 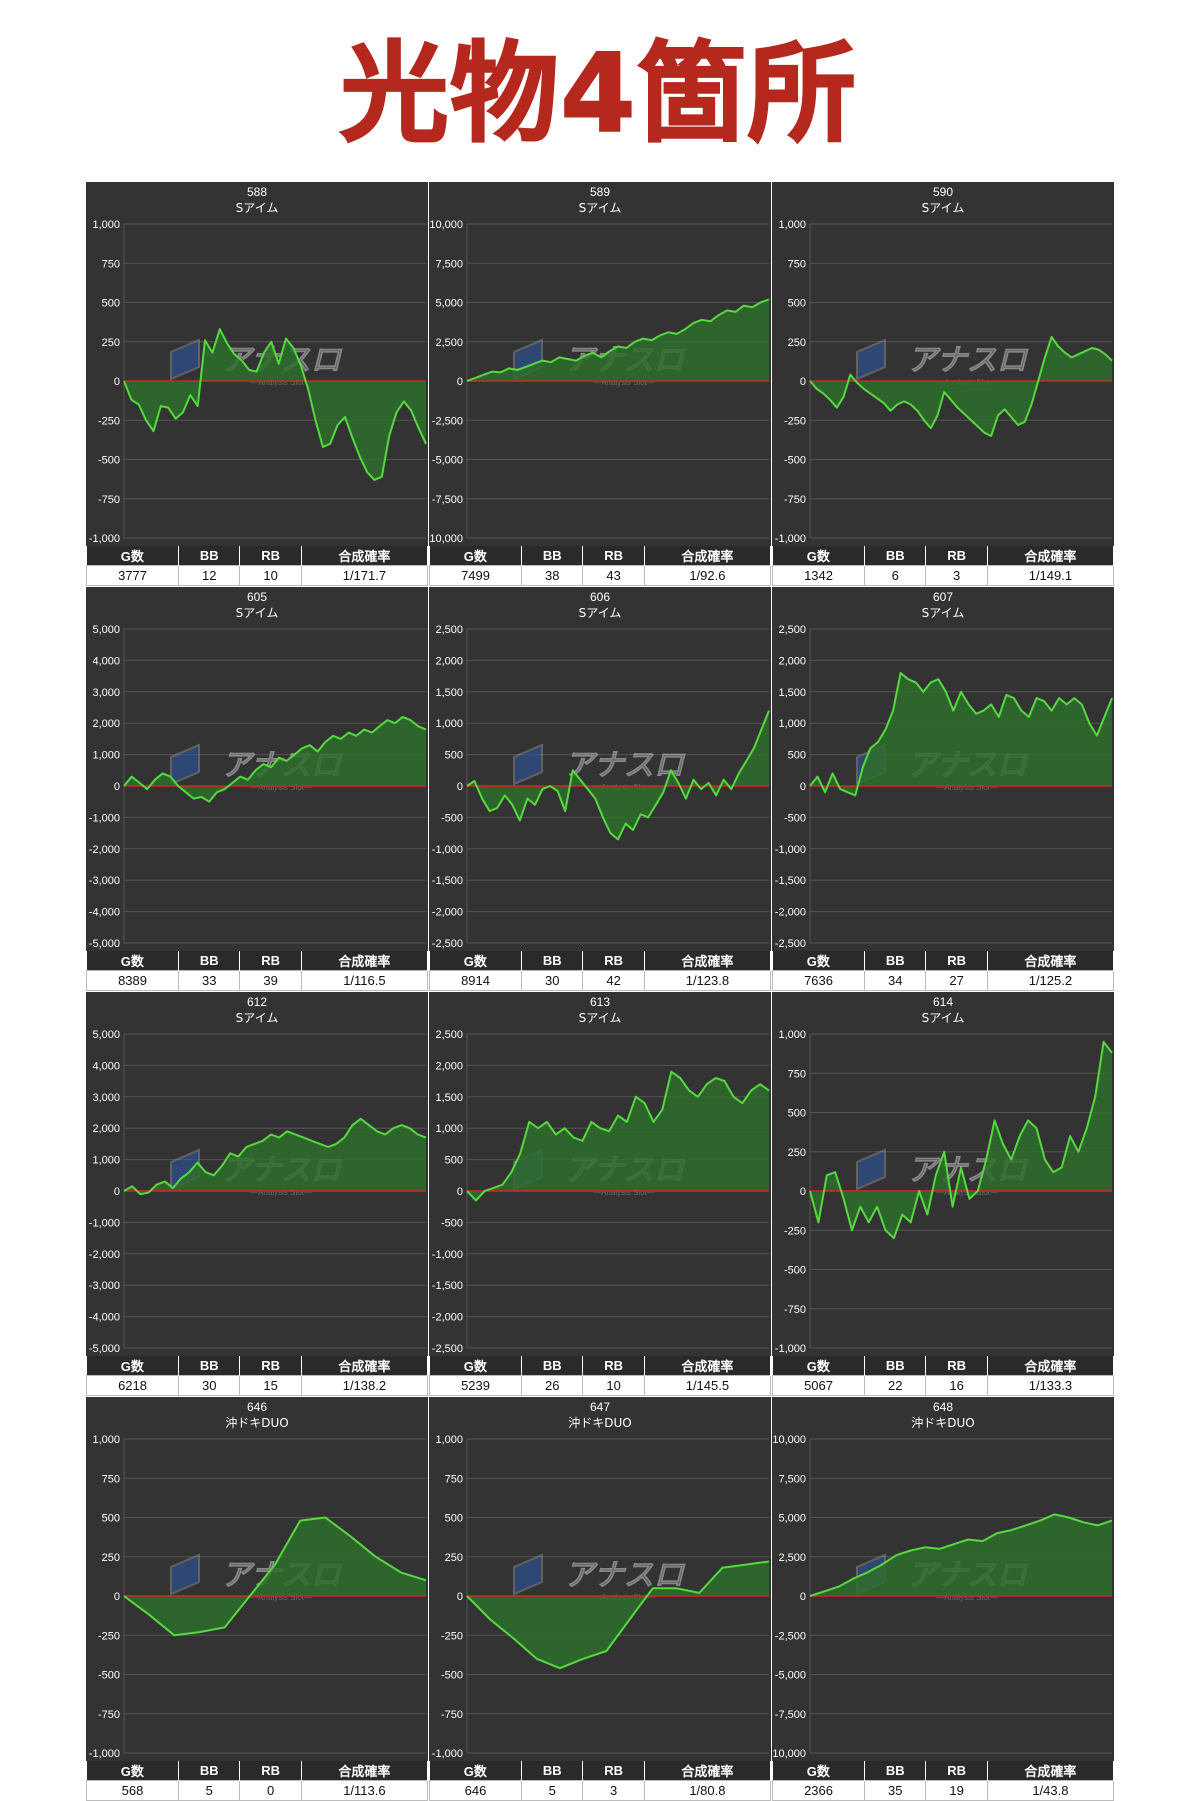 I want to click on stats-value-bb: 30, so click(x=552, y=980).